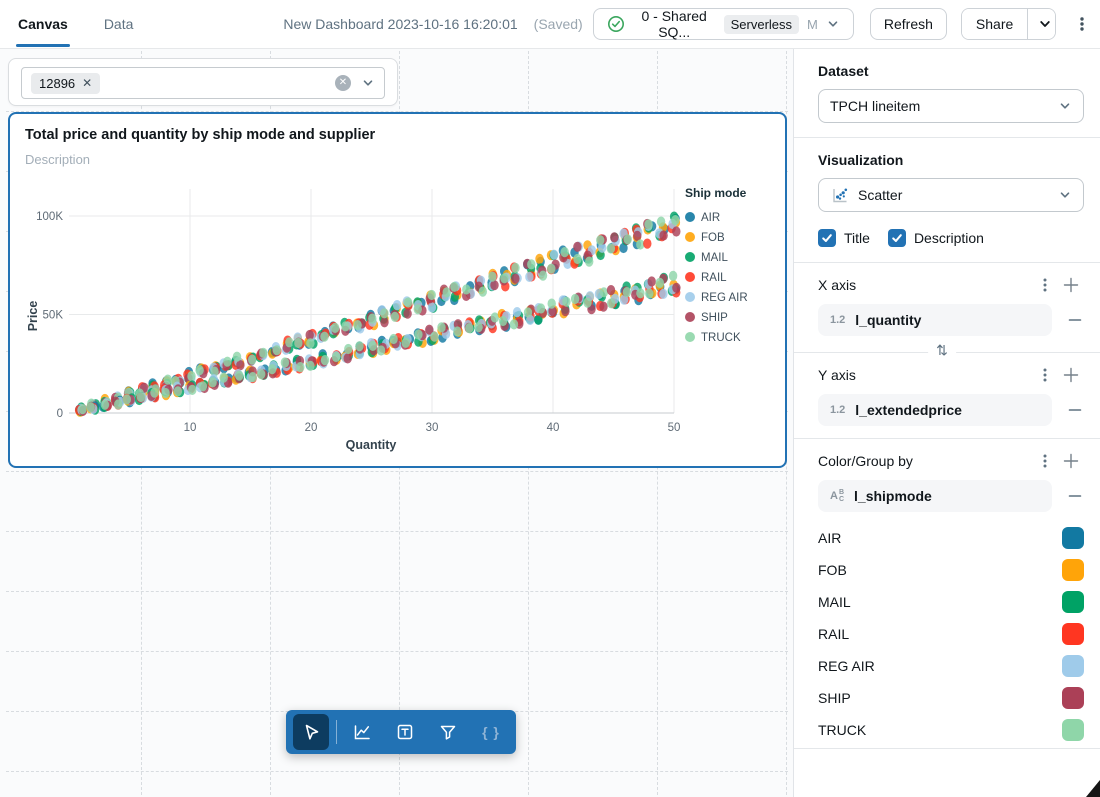 Image resolution: width=1100 pixels, height=797 pixels. Describe the element at coordinates (830, 538) in the screenshot. I see `color-mapping-label: AIR` at that location.